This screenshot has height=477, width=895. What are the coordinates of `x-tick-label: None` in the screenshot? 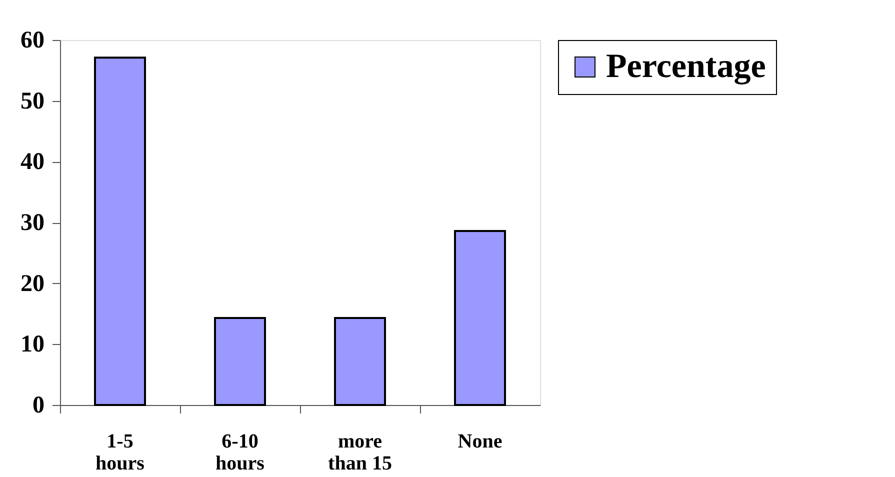 It's located at (480, 441).